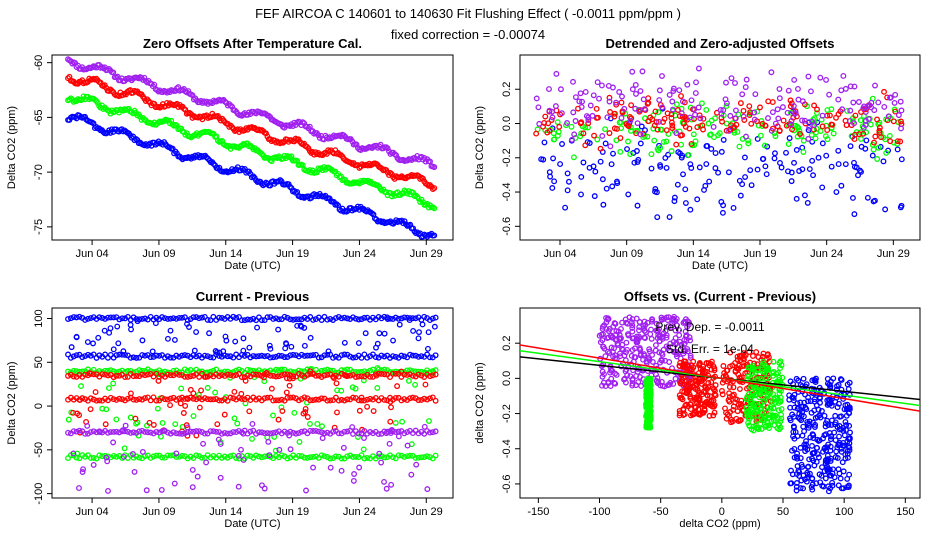  What do you see at coordinates (905, 512) in the screenshot?
I see `x-tick-label: 150` at bounding box center [905, 512].